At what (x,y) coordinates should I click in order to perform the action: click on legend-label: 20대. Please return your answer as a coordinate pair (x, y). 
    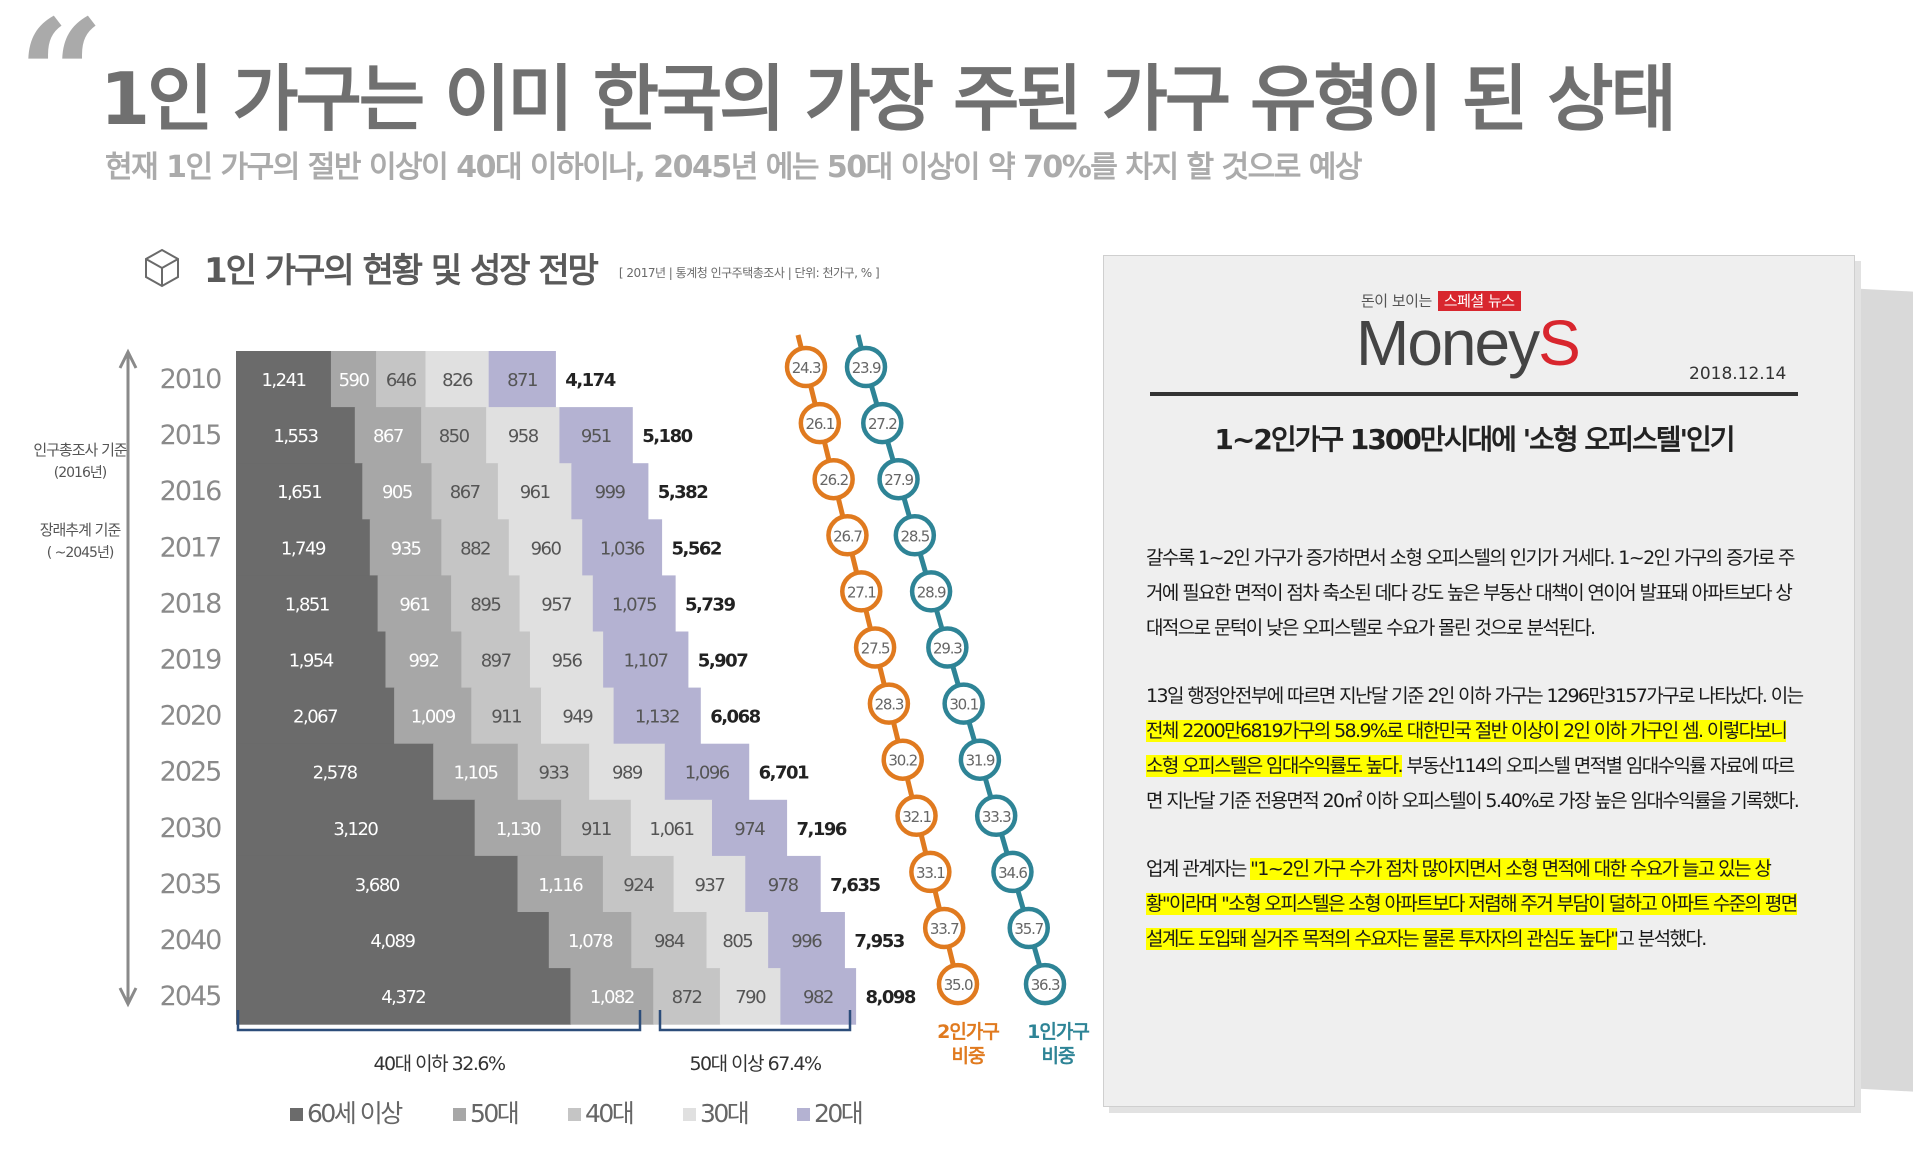
    Looking at the image, I should click on (838, 1113).